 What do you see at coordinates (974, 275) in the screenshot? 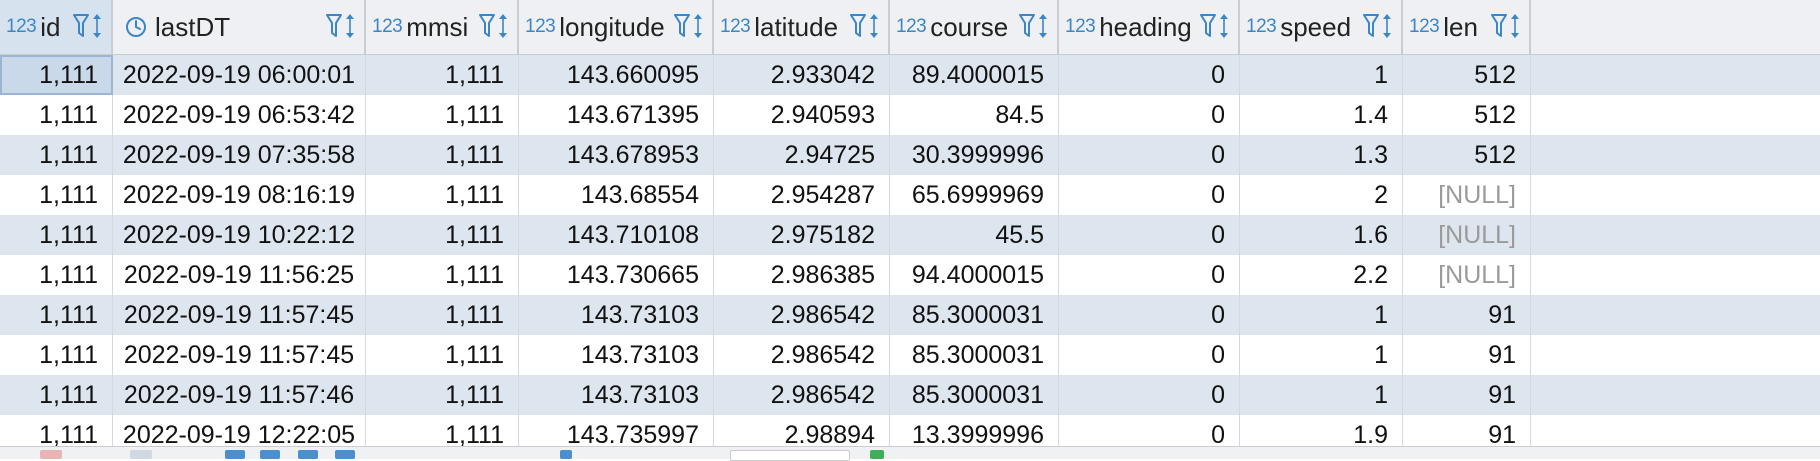
I see `cell-course: 94.4000015` at bounding box center [974, 275].